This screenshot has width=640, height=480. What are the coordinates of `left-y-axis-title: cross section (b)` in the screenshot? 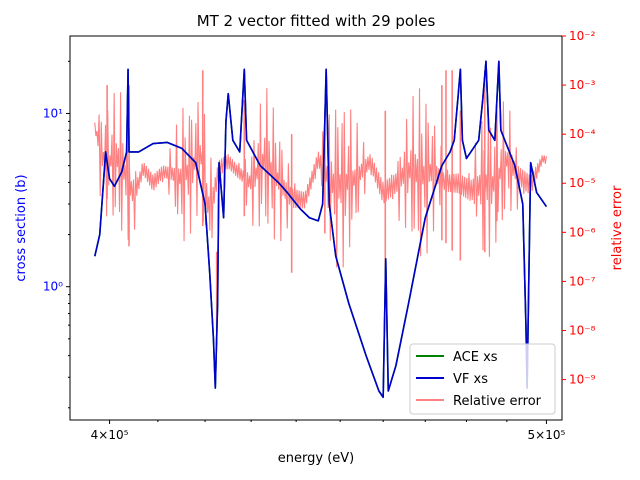 It's located at (21, 227).